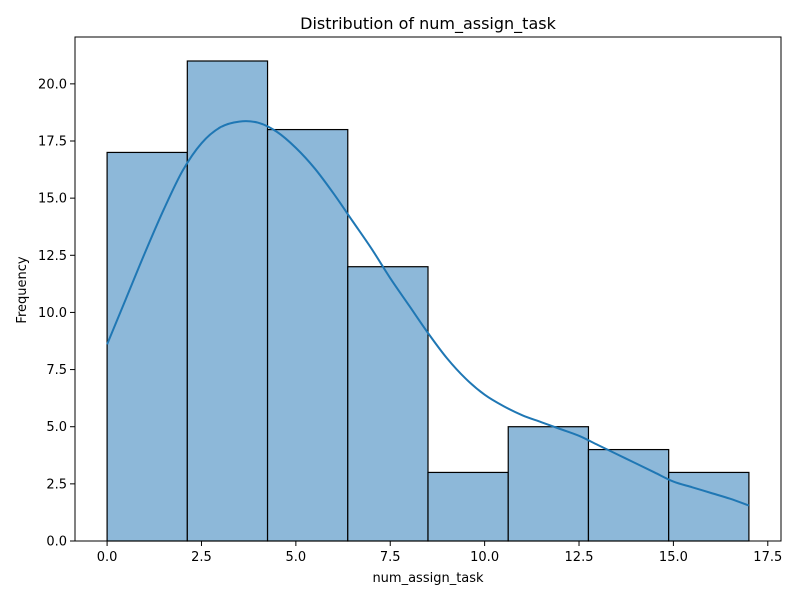 Image resolution: width=800 pixels, height=600 pixels. What do you see at coordinates (107, 557) in the screenshot?
I see `x-tick-label: 0.0` at bounding box center [107, 557].